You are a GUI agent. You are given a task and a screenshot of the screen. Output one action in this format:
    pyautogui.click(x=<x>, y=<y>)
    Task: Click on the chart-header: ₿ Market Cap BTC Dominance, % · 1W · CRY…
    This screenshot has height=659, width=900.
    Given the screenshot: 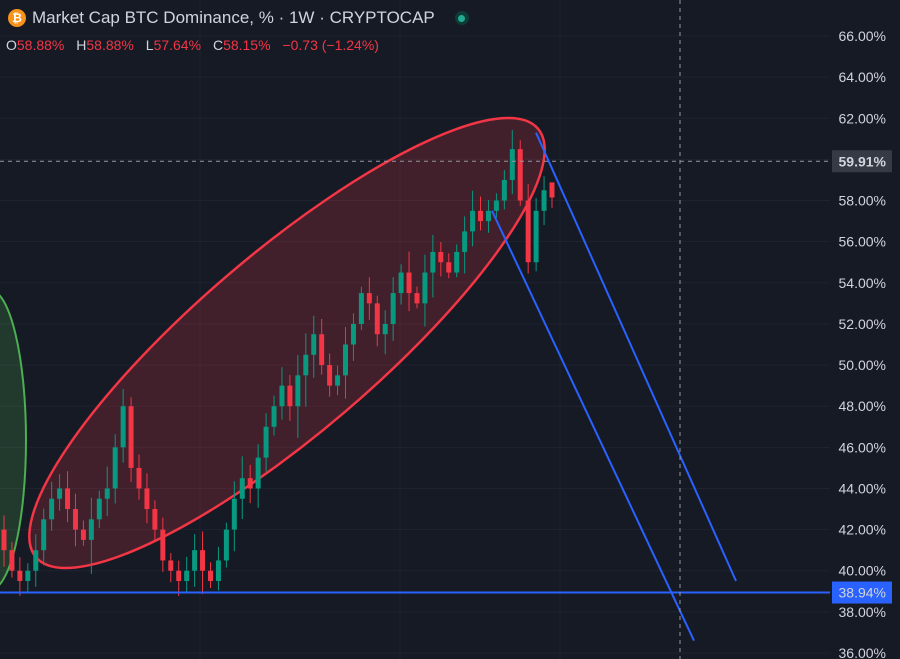 What is the action you would take?
    pyautogui.click(x=238, y=18)
    